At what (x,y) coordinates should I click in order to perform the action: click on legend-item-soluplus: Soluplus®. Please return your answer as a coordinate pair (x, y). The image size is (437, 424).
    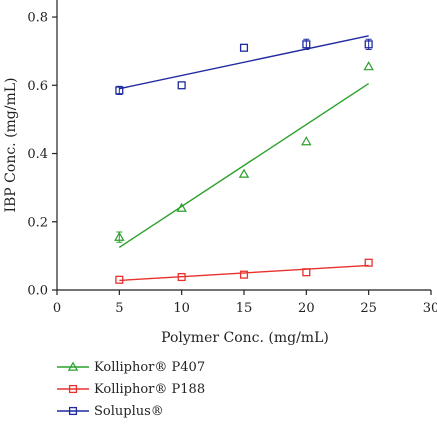
    Looking at the image, I should click on (130, 411).